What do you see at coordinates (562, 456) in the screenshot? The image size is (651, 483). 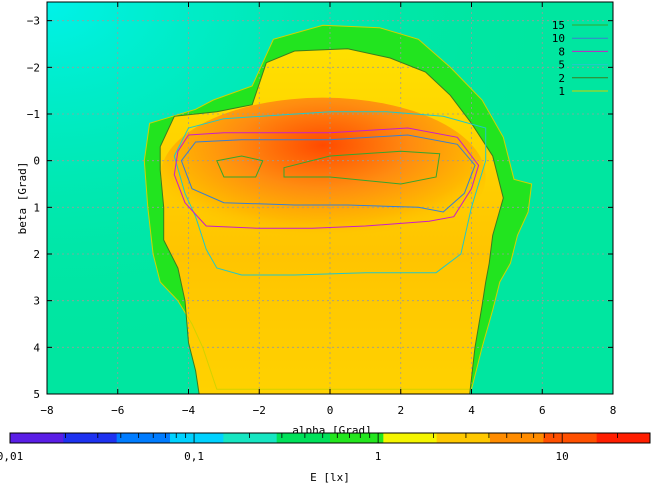 I see `colorbar-tick-label: 10` at bounding box center [562, 456].